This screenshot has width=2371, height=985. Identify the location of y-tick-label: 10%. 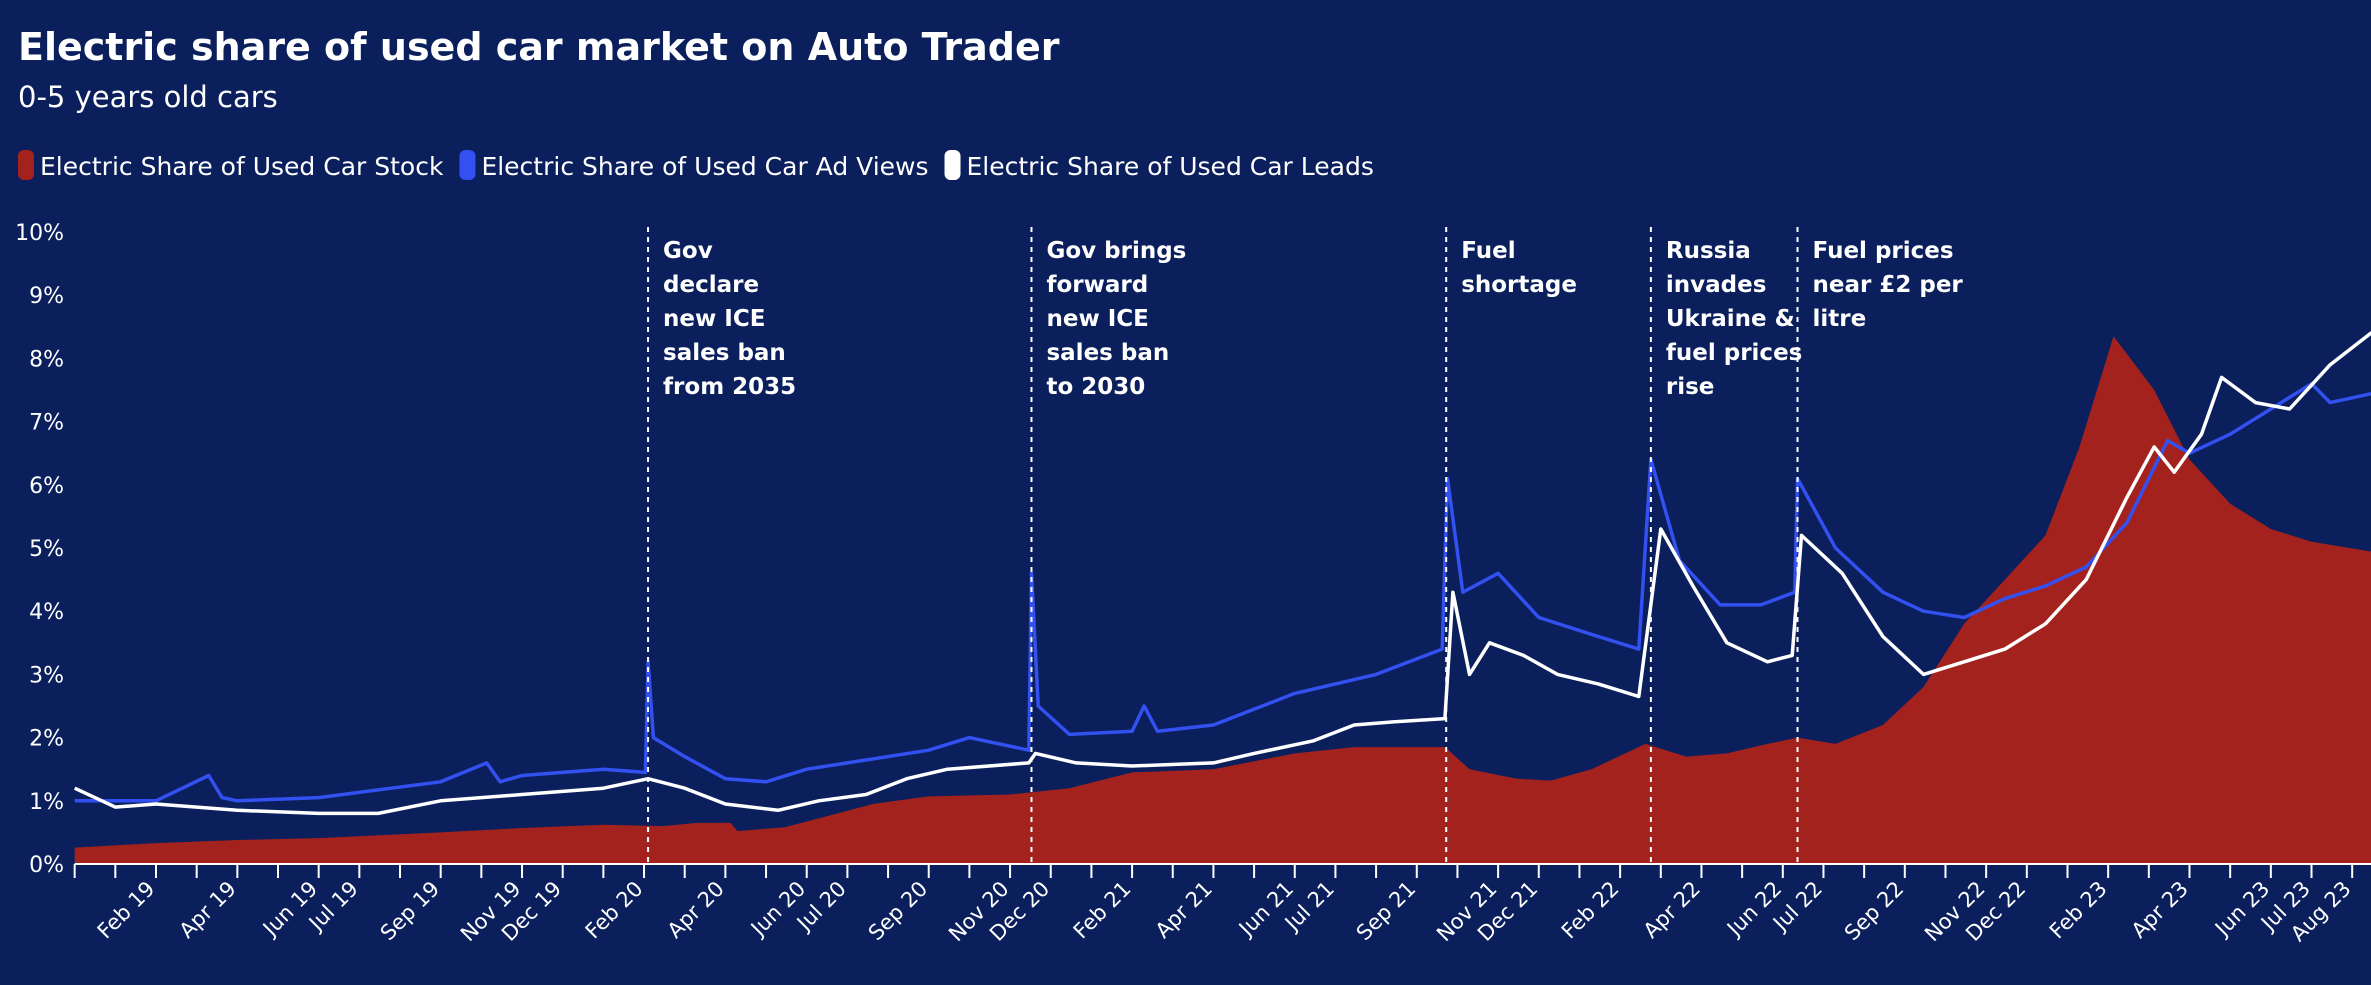
(39, 233).